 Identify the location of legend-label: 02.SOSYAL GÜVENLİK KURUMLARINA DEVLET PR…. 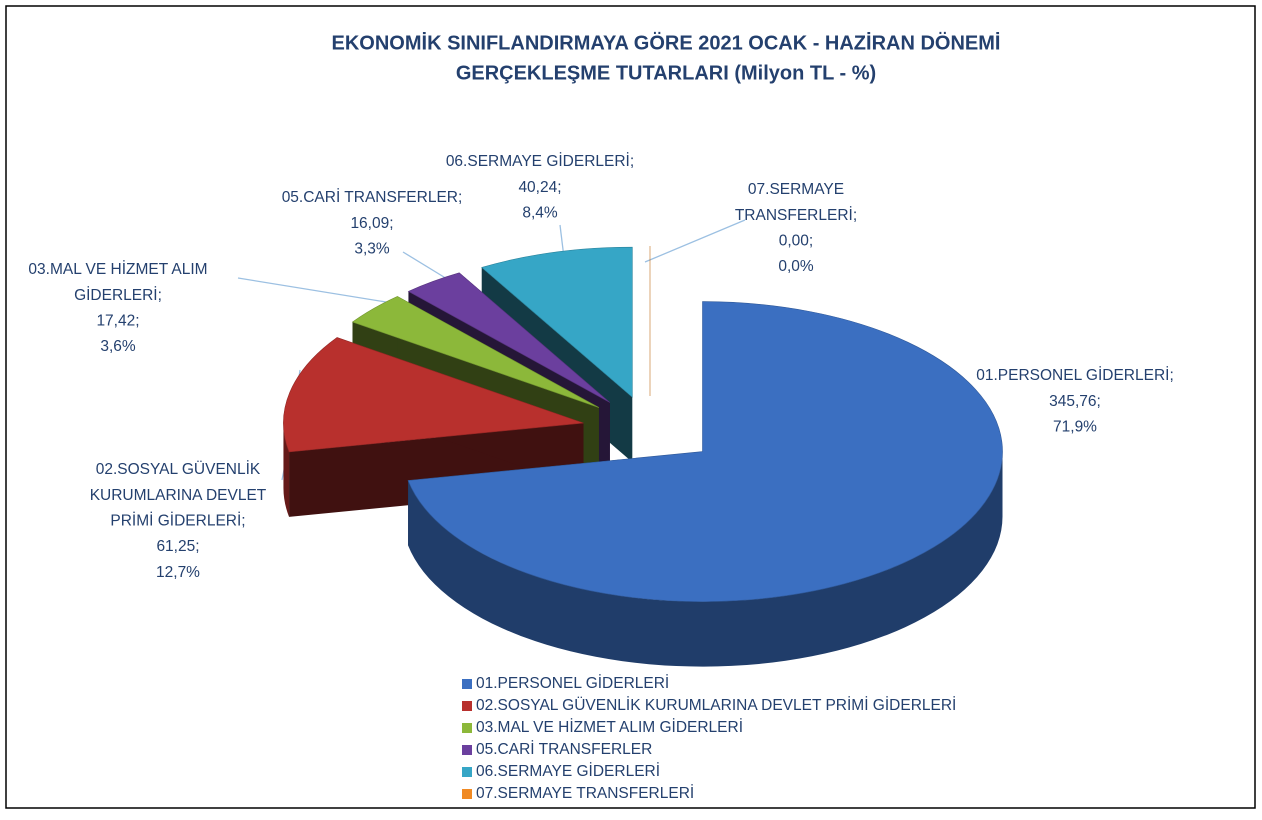
(716, 705).